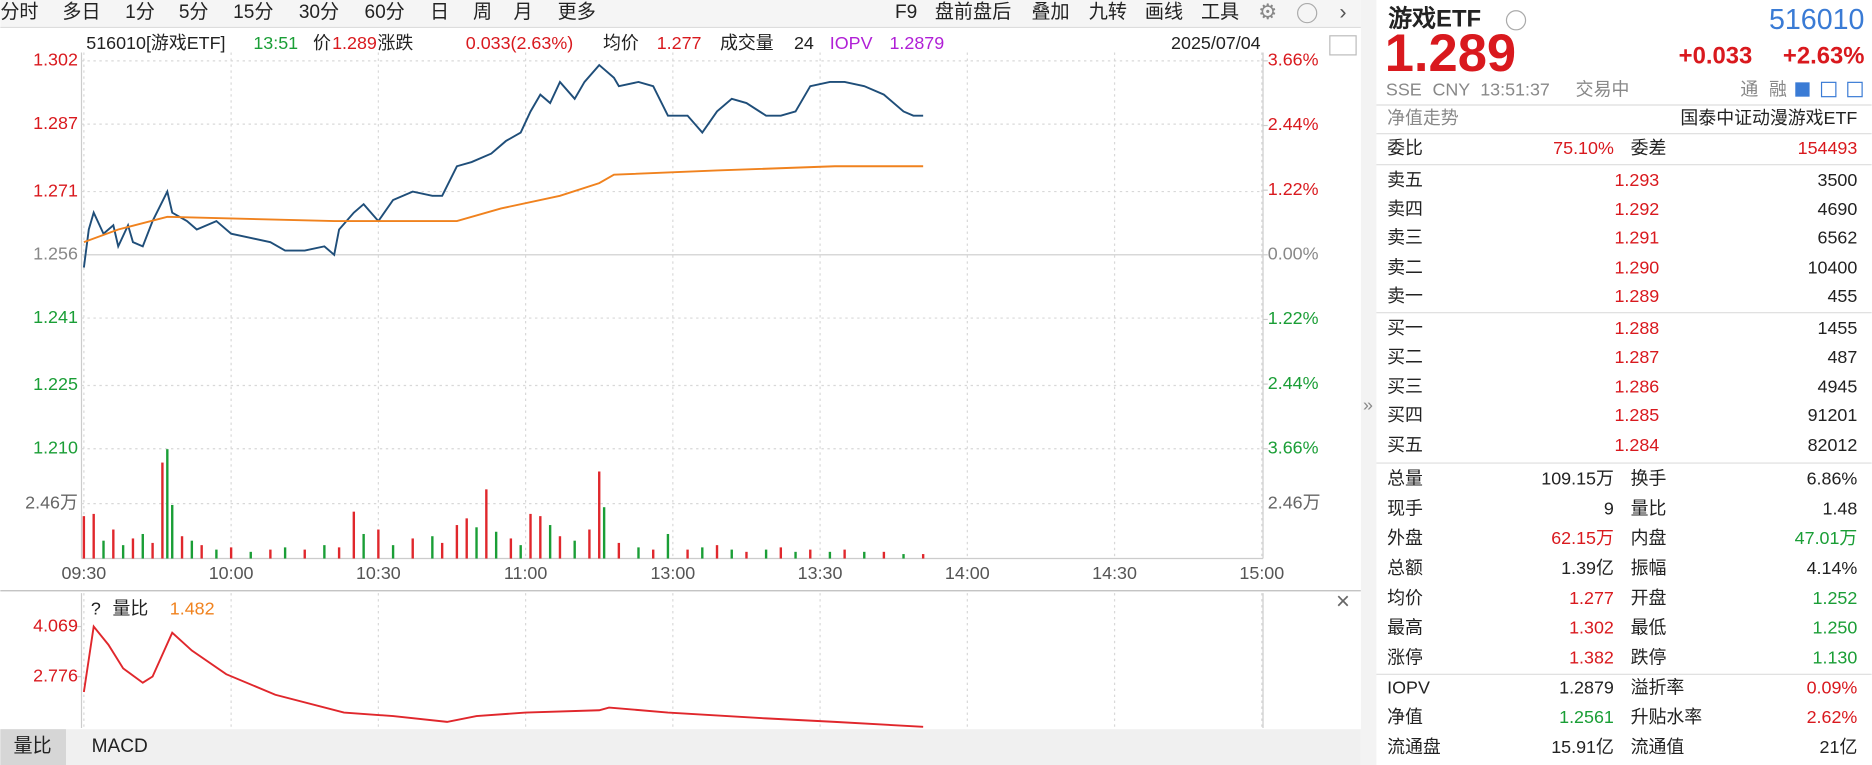 This screenshot has height=765, width=1872. Describe the element at coordinates (1838, 387) in the screenshot. I see `quote-cell: 4945` at that location.